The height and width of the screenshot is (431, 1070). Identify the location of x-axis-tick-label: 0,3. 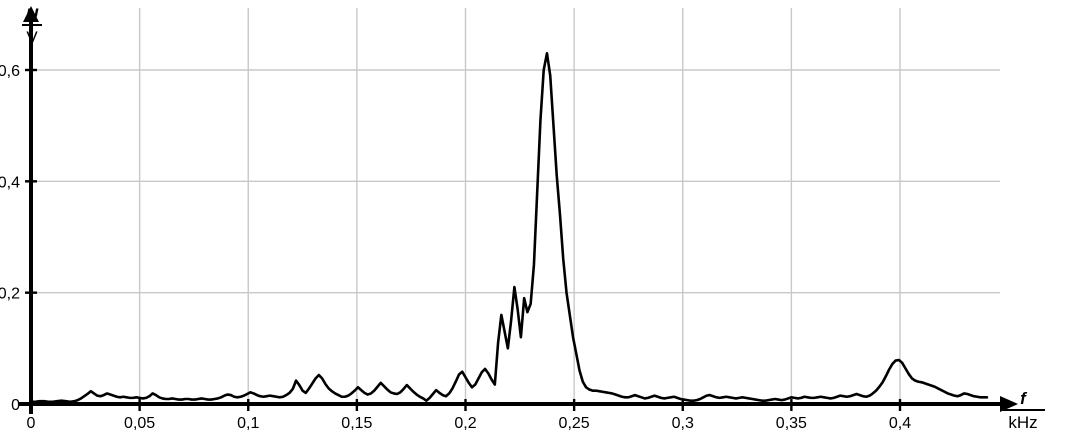
(683, 423).